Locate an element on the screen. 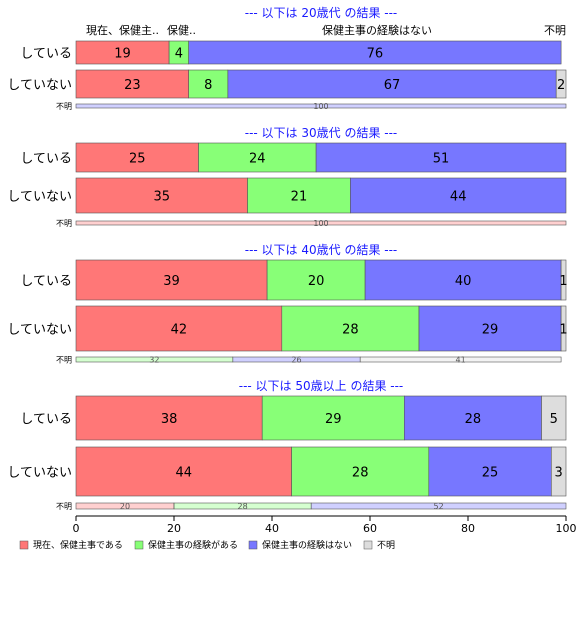 The image size is (580, 640). panel-title: --- 以下は 20歳代 の結果 --- is located at coordinates (321, 13).